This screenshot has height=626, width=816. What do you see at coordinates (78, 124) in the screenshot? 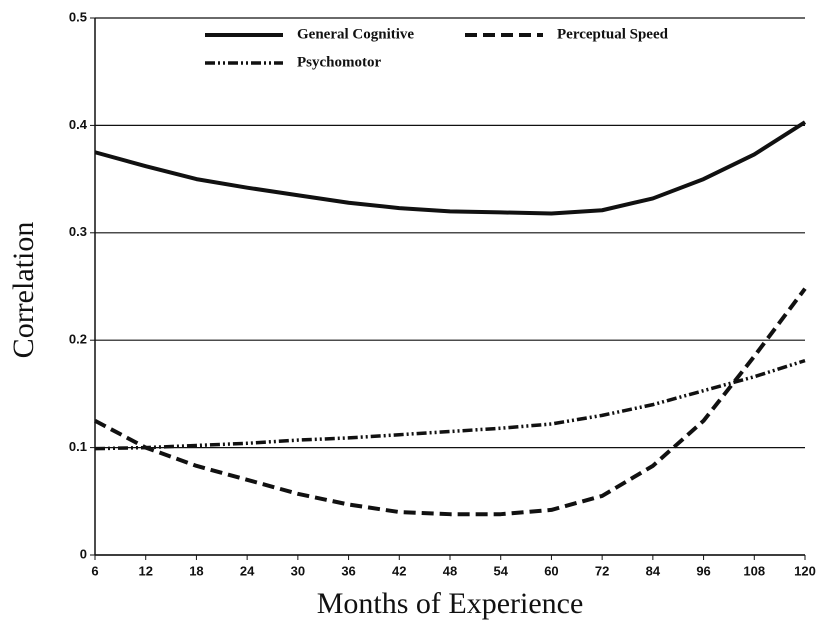
I see `y-tick-label: 0.4` at bounding box center [78, 124].